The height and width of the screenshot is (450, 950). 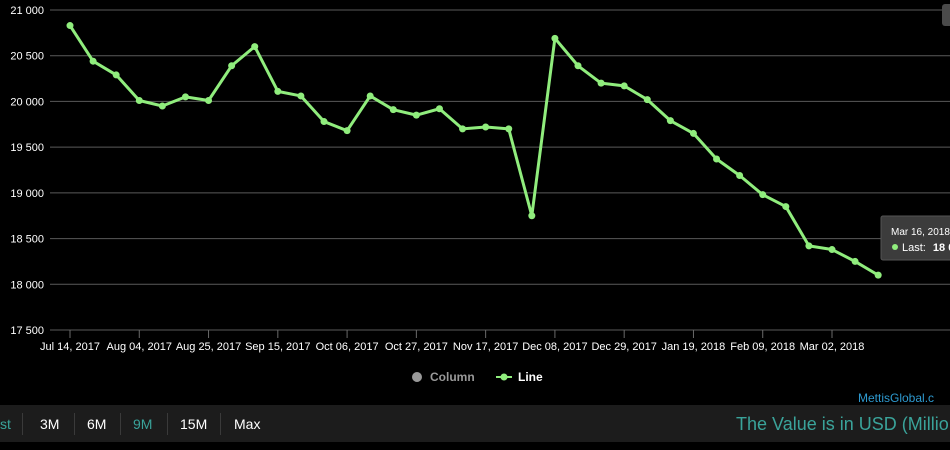 I want to click on x-tick-label: Feb 09, 2018, so click(x=762, y=347).